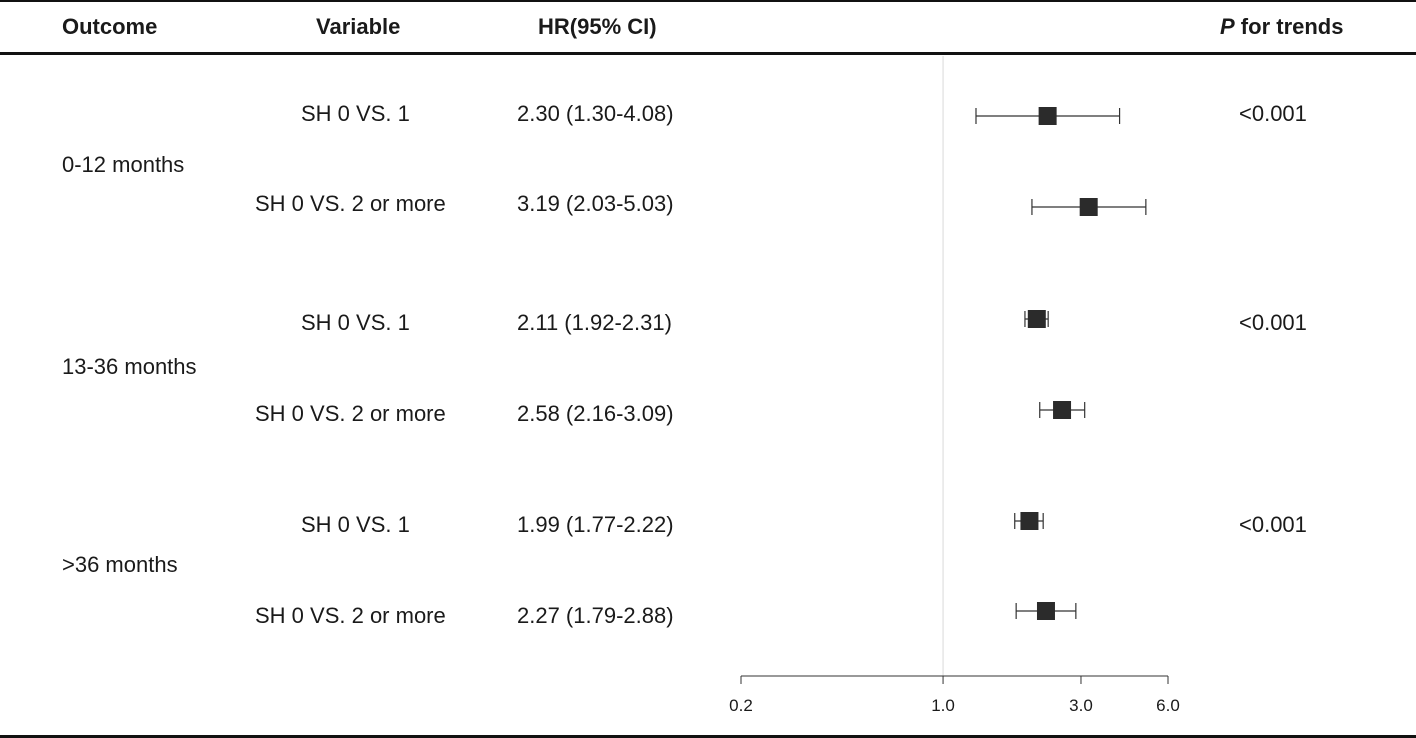  I want to click on hr-cell: 2.30 (1.30-4.08), so click(595, 113).